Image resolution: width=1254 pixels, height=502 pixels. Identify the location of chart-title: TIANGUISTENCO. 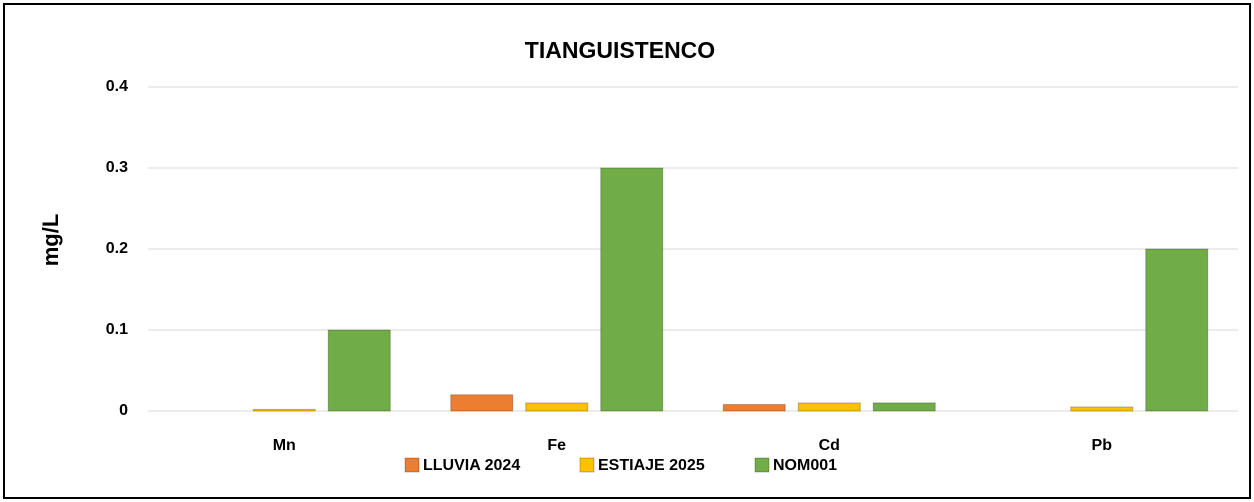
(620, 50).